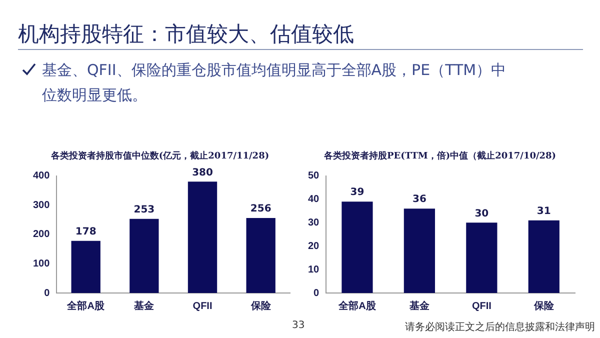  What do you see at coordinates (298, 325) in the screenshot?
I see `text: 33` at bounding box center [298, 325].